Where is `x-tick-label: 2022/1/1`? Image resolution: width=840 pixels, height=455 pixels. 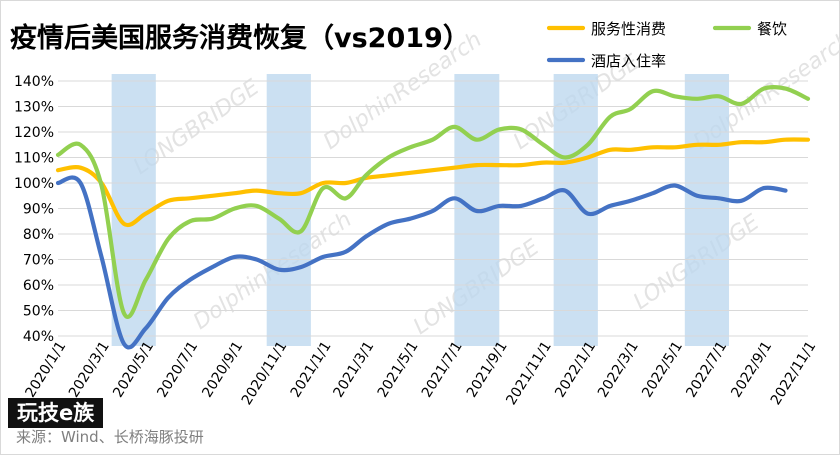
x-tick-label: 2022/1/1 is located at coordinates (575, 370).